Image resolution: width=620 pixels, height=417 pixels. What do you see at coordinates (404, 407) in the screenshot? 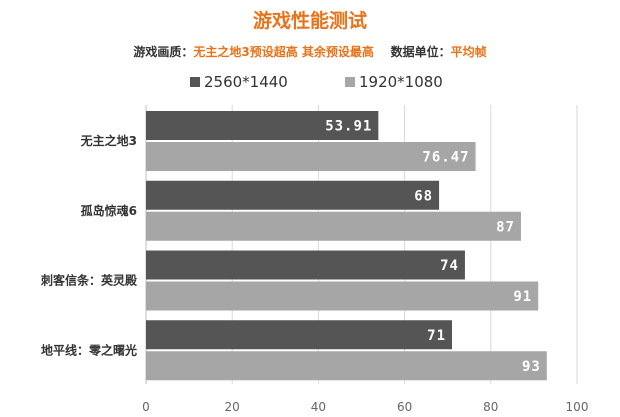
I see `x-tick-label: 60` at bounding box center [404, 407].